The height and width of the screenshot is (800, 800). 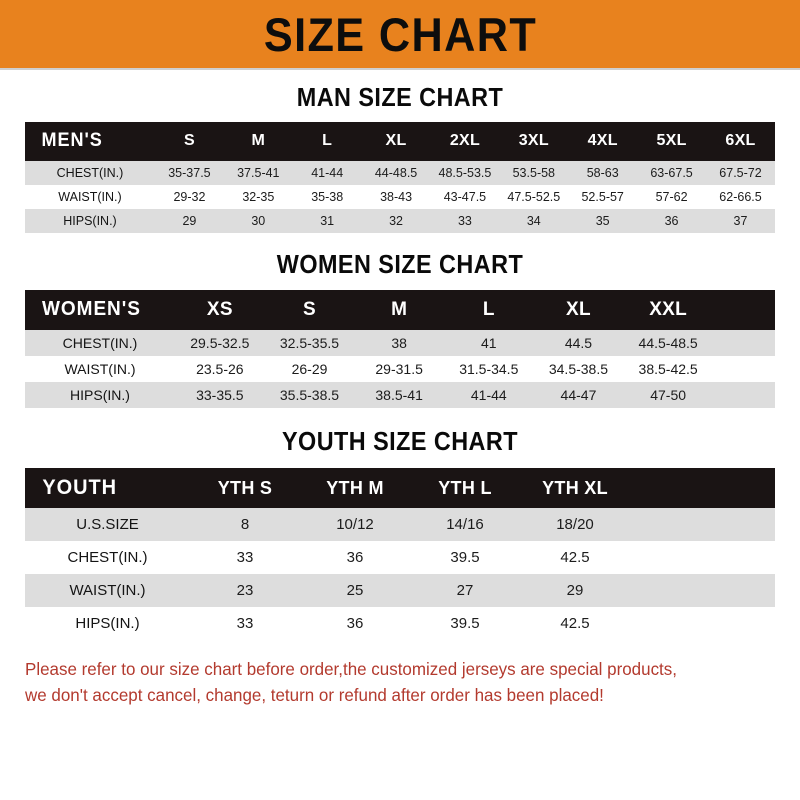 I want to click on table-man-header: MEN'S S M L XL 2XL 3XL 4XL 5XL 6XL, so click(x=400, y=141).